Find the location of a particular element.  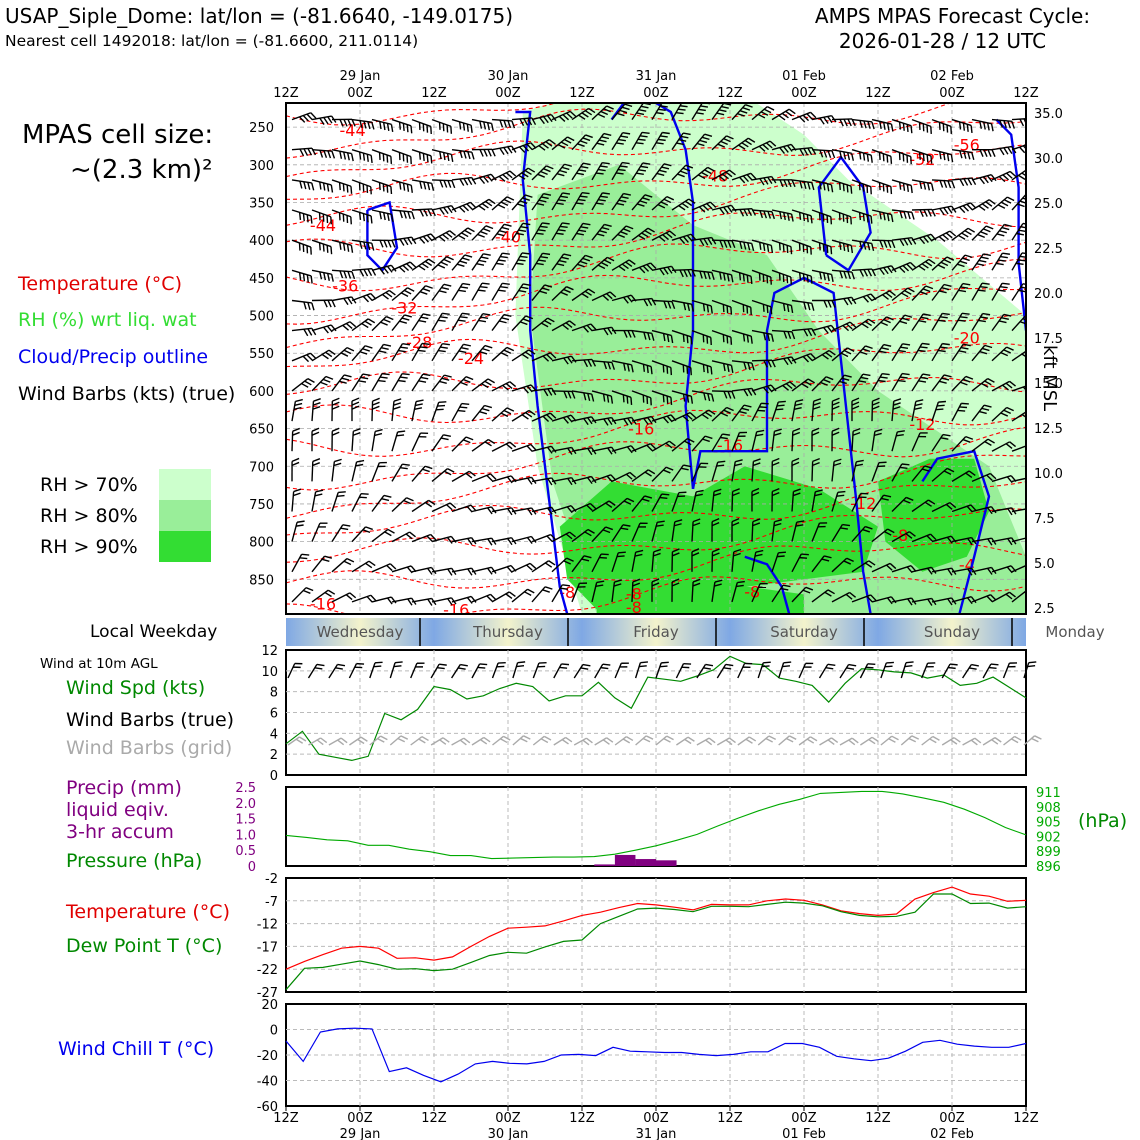

temperature-contour-label: -44 is located at coordinates (323, 225).